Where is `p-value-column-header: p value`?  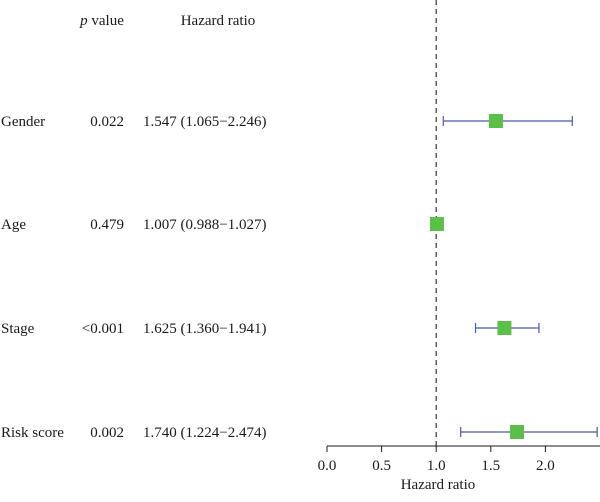
p-value-column-header: p value is located at coordinates (101, 21).